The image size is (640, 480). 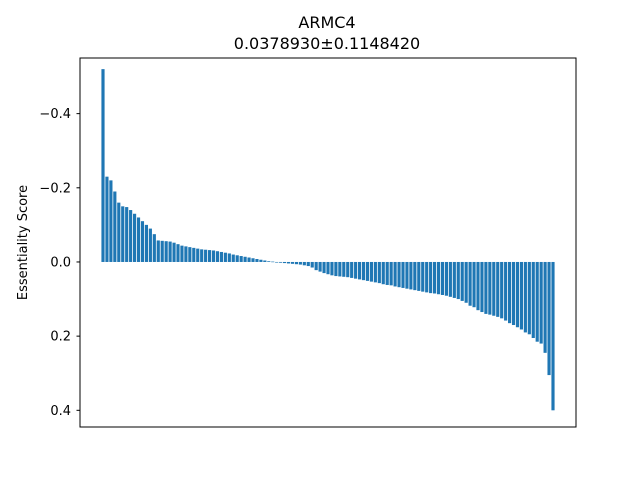 I want to click on chart-title: ARMC4, so click(x=326, y=22).